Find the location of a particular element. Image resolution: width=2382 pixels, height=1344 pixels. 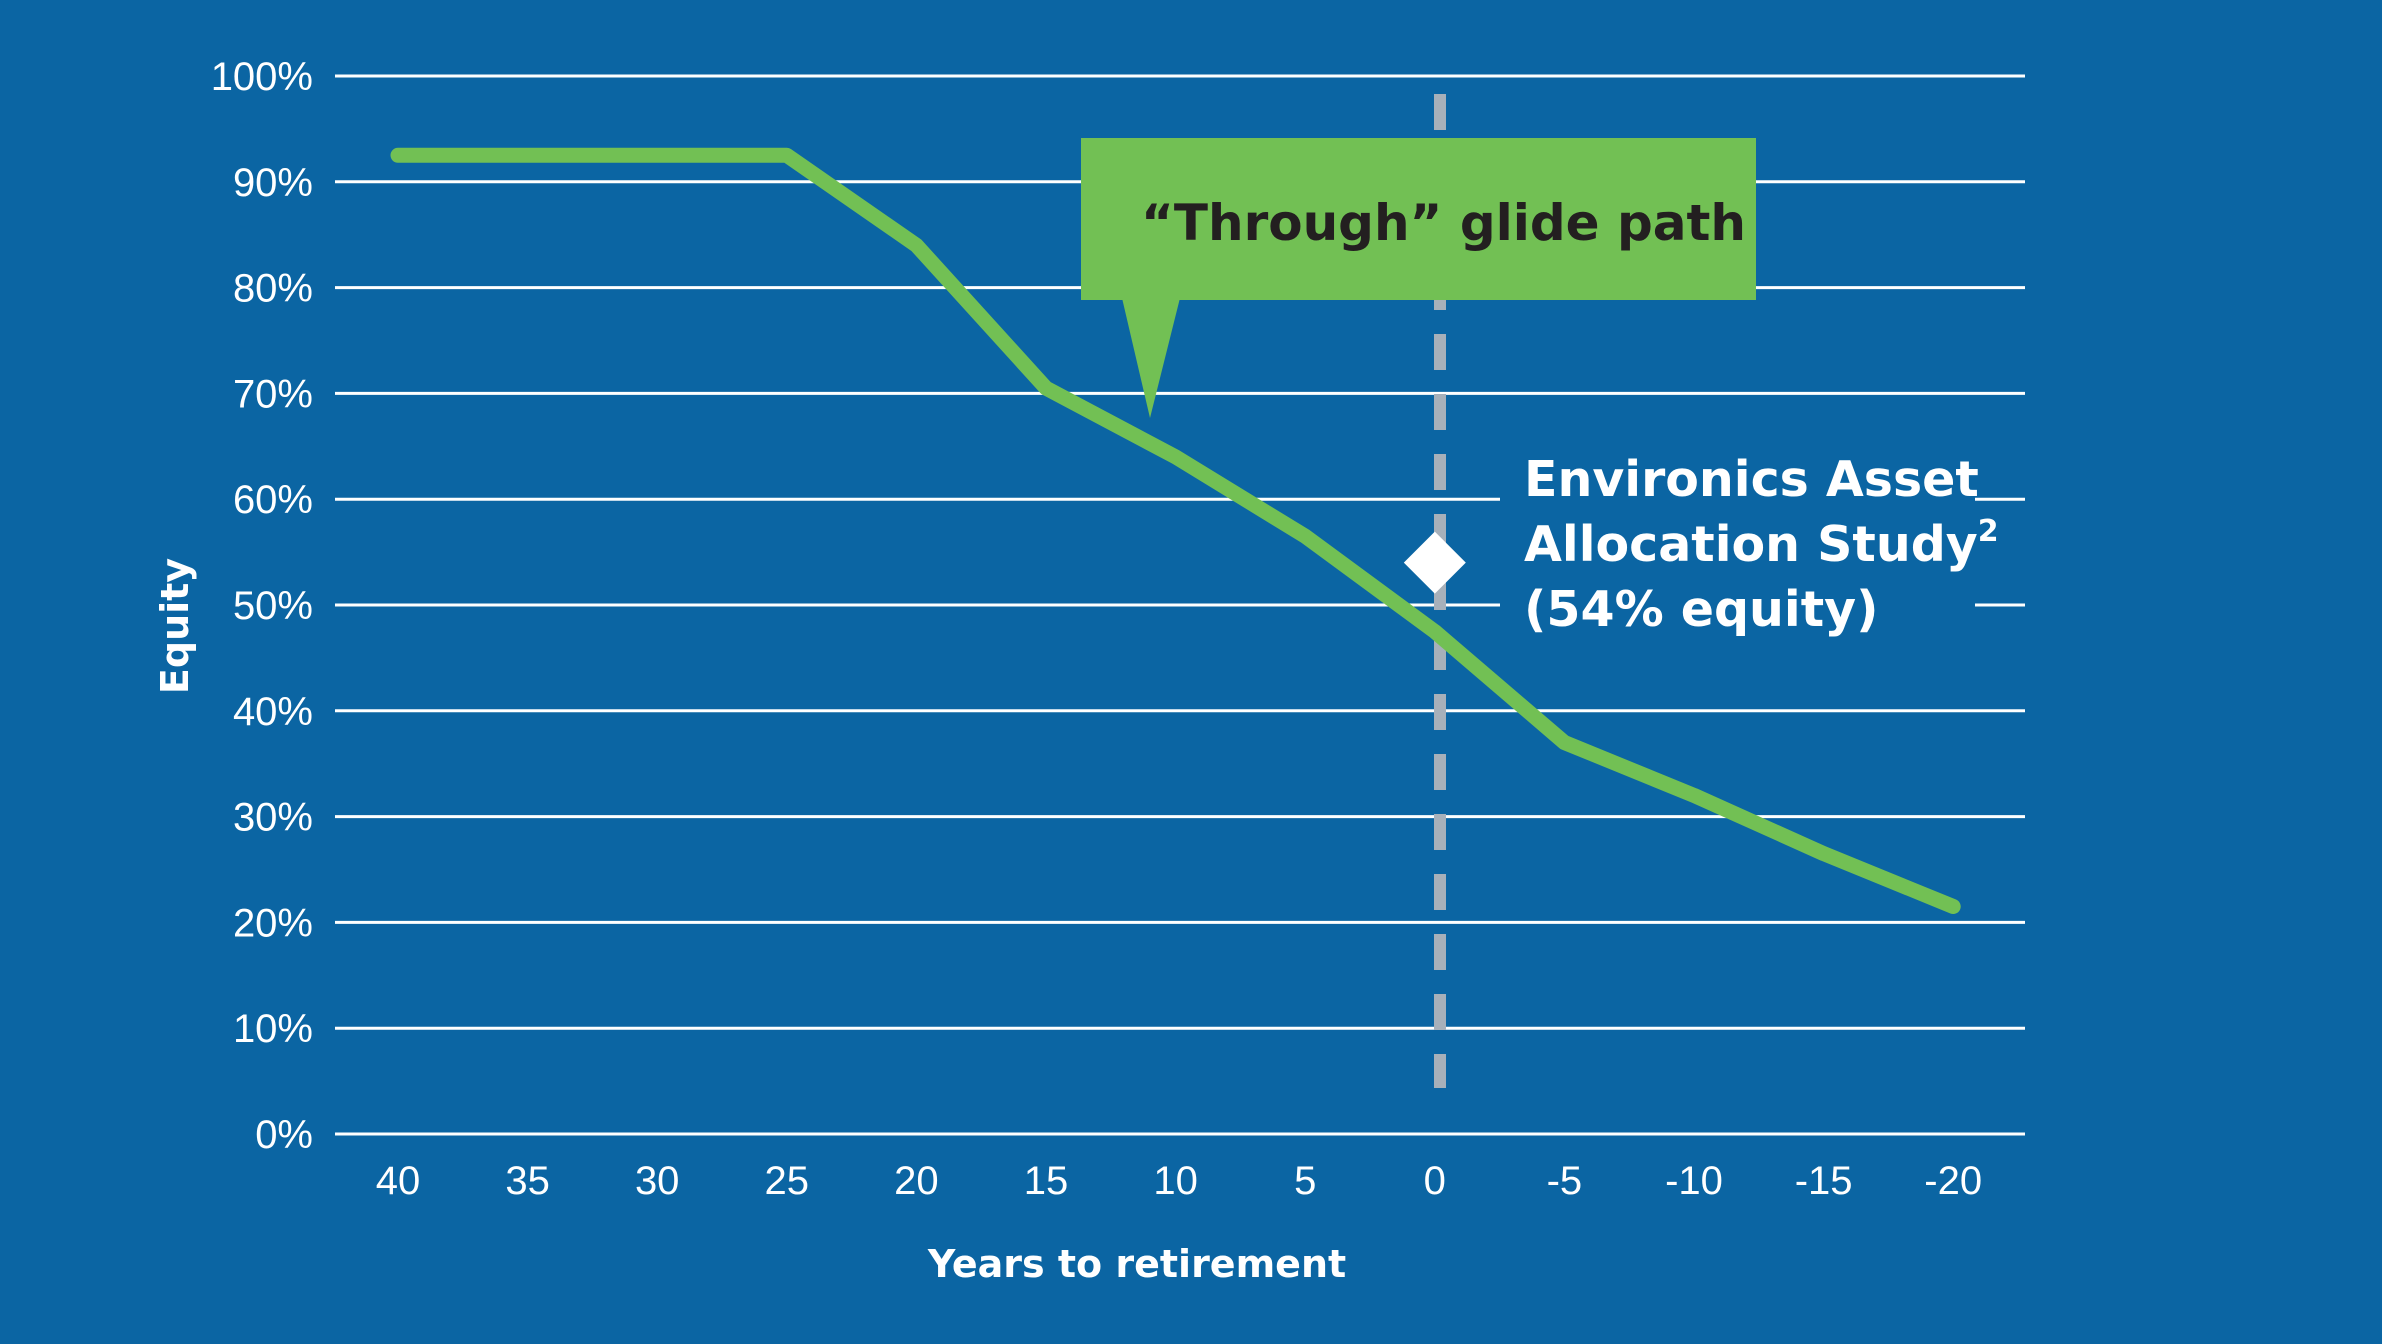

study-label-line2: Allocation Study2 is located at coordinates (1761, 543).